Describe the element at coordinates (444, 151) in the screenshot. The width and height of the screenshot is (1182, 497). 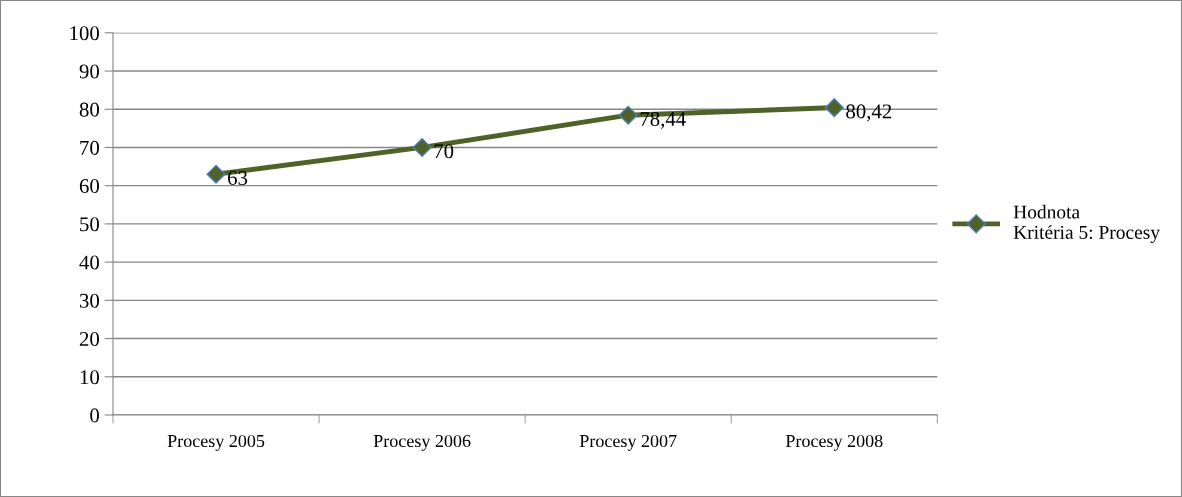
I see `data-label: 70` at that location.